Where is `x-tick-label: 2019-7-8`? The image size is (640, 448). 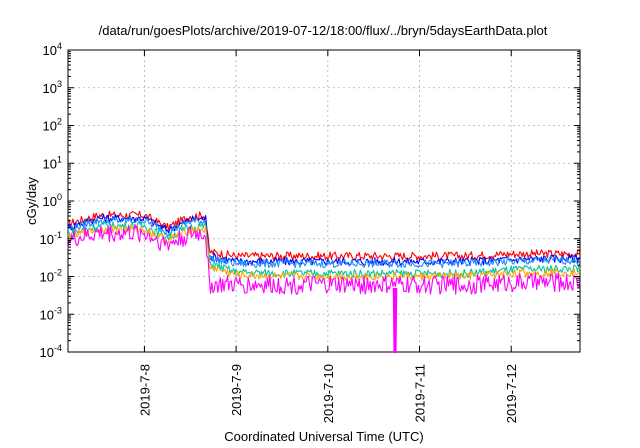
x-tick-label: 2019-7-8 is located at coordinates (144, 390).